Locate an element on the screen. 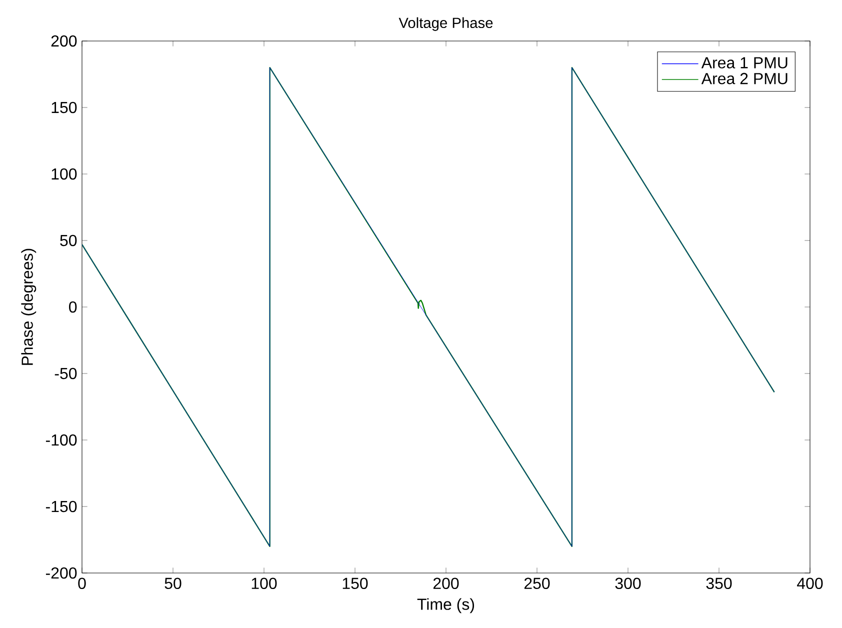  x-tick-label: 0 is located at coordinates (82, 584).